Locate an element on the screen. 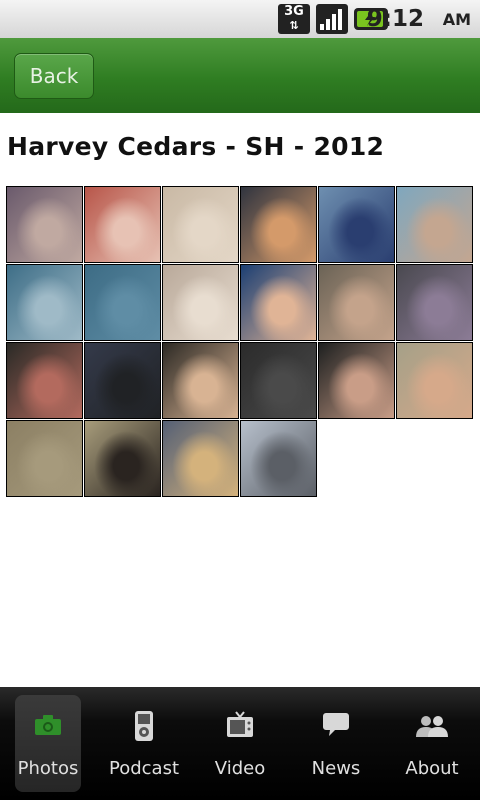 The image size is (480, 800). tab-label: Photos is located at coordinates (48, 768).